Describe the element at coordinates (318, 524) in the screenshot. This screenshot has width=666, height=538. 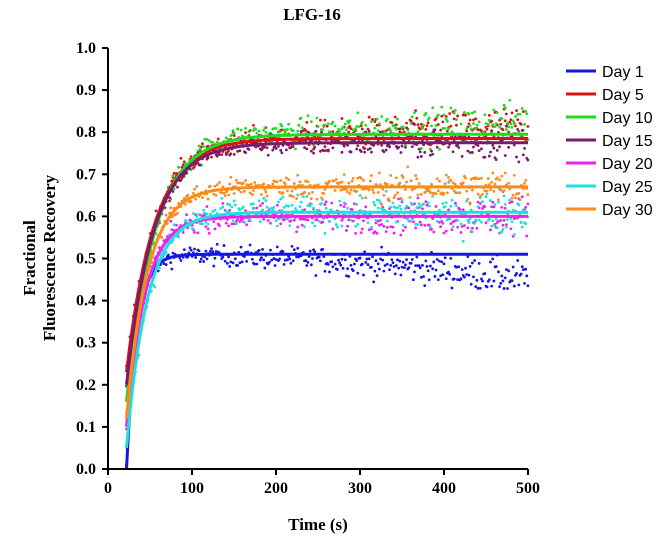
I see `x-axis-label: Time (s)` at that location.